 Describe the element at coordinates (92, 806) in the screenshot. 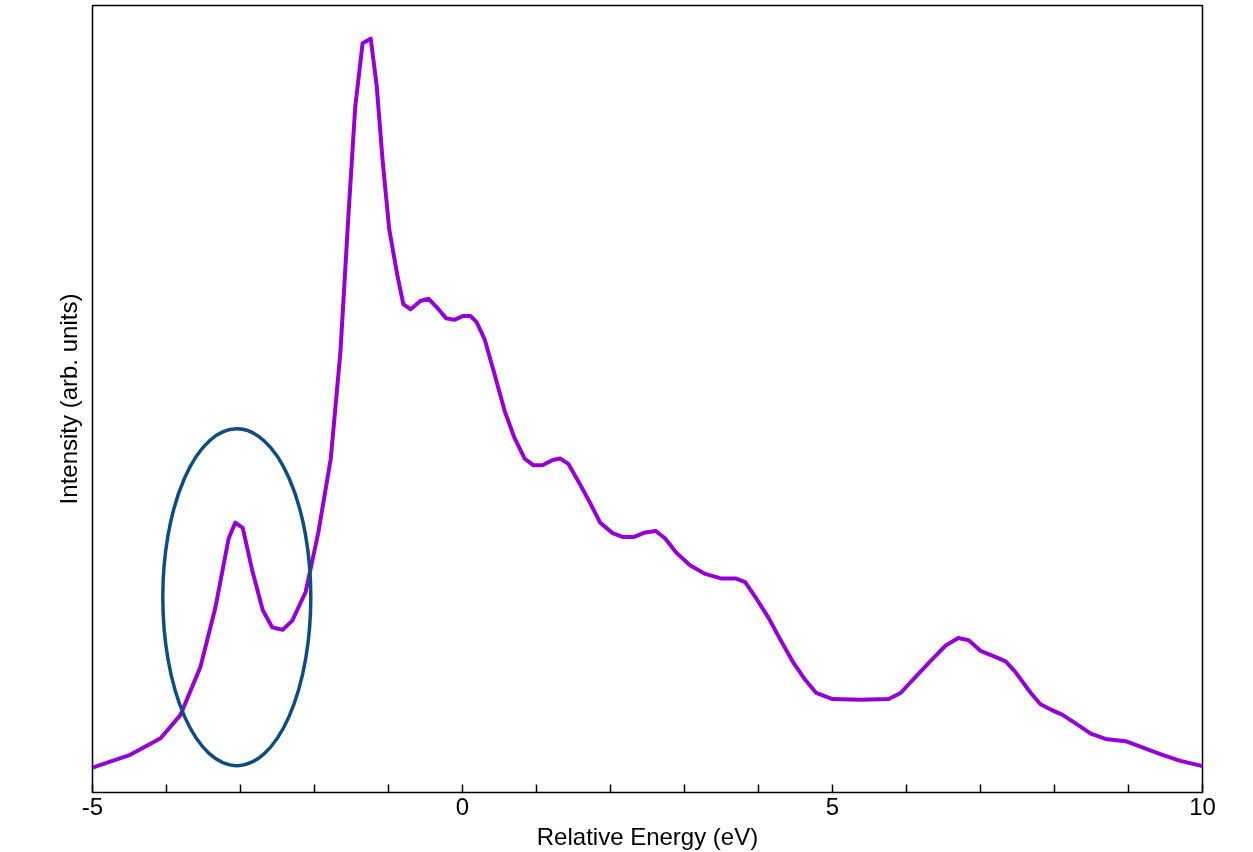

I see `x-tick-label: -5` at that location.